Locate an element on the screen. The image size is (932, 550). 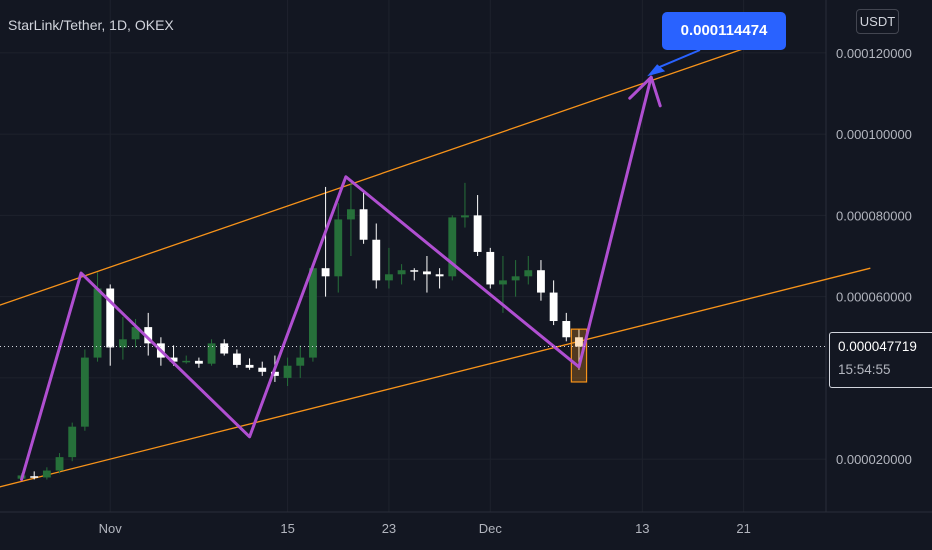
time-tick-label: 23 is located at coordinates (389, 528).